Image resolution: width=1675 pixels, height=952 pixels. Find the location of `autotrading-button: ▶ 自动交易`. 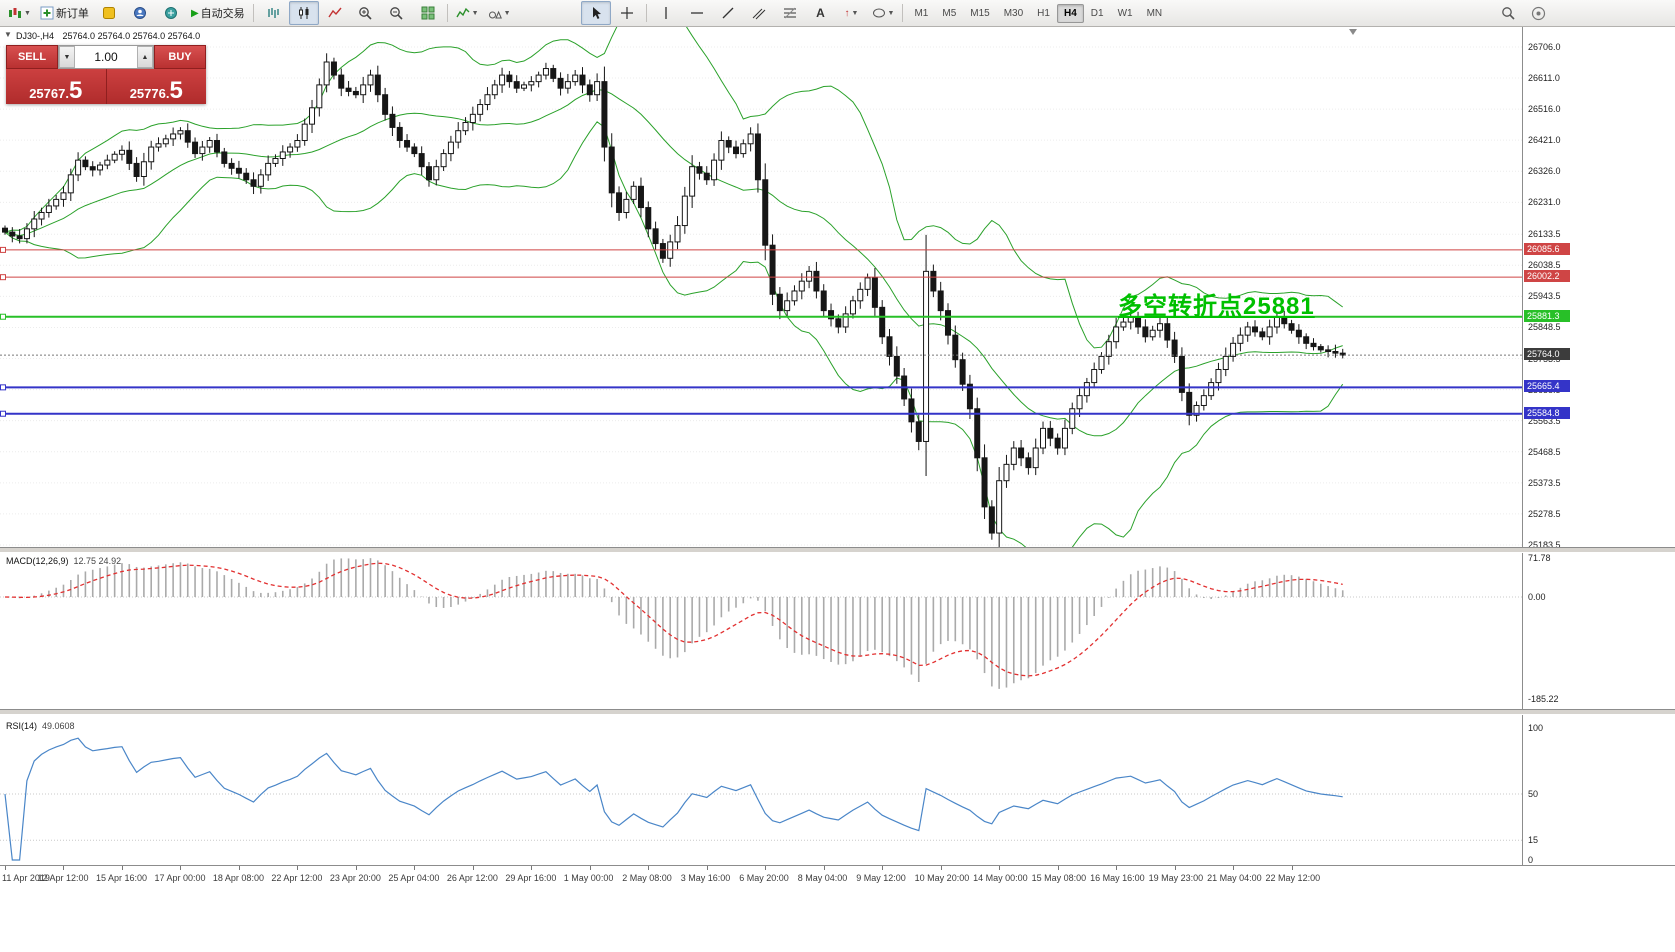

autotrading-button: ▶ 自动交易 is located at coordinates (218, 13).